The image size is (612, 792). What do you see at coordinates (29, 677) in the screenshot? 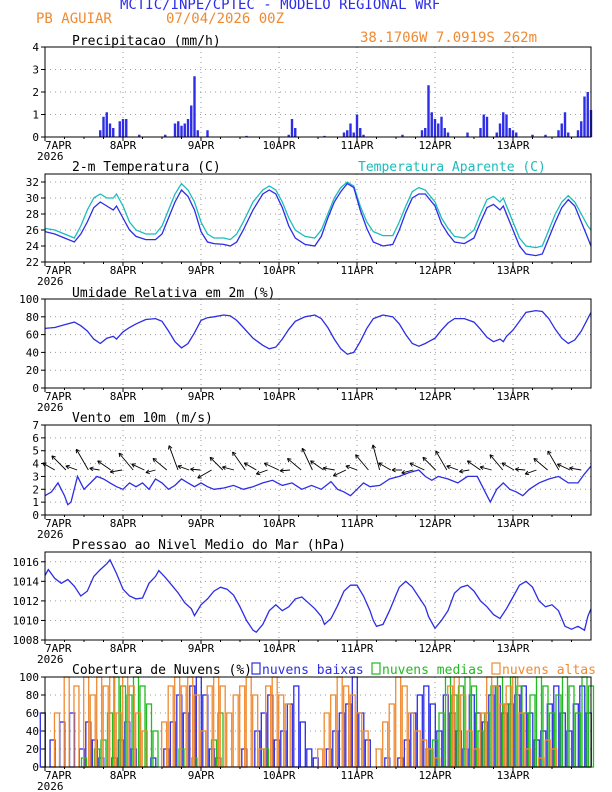
I see `clouds-ytick-label: 100` at bounding box center [29, 677].